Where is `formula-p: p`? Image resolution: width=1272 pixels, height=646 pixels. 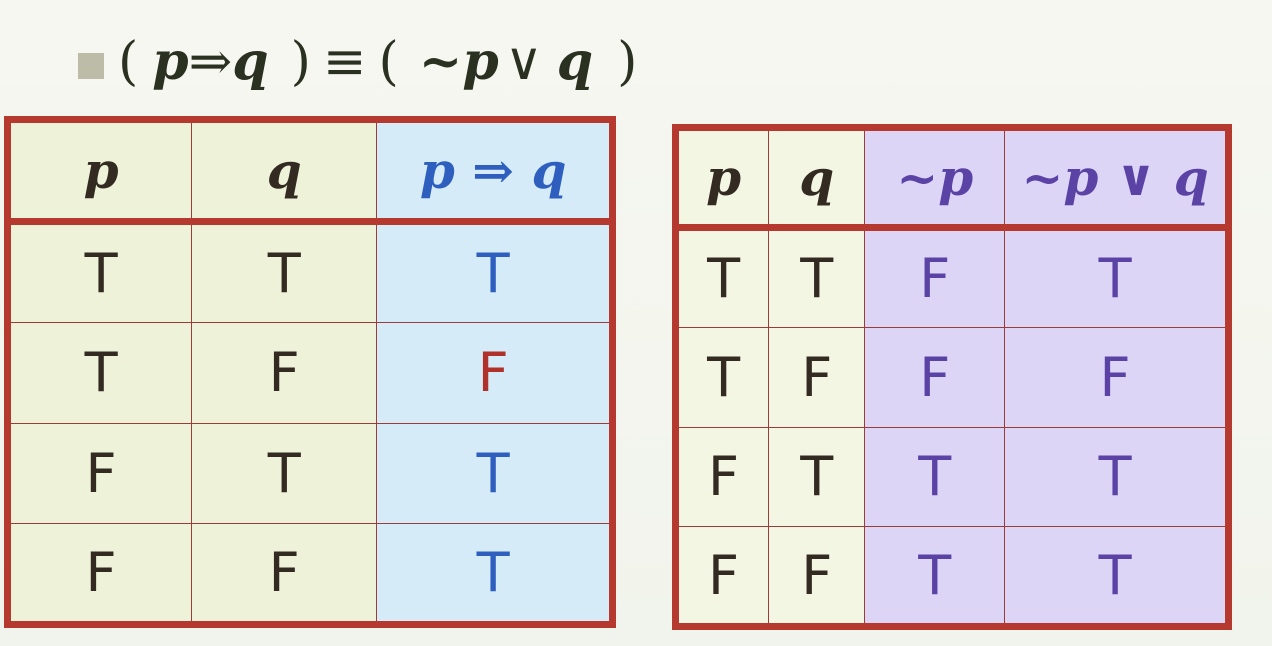 formula-p: p is located at coordinates (170, 61).